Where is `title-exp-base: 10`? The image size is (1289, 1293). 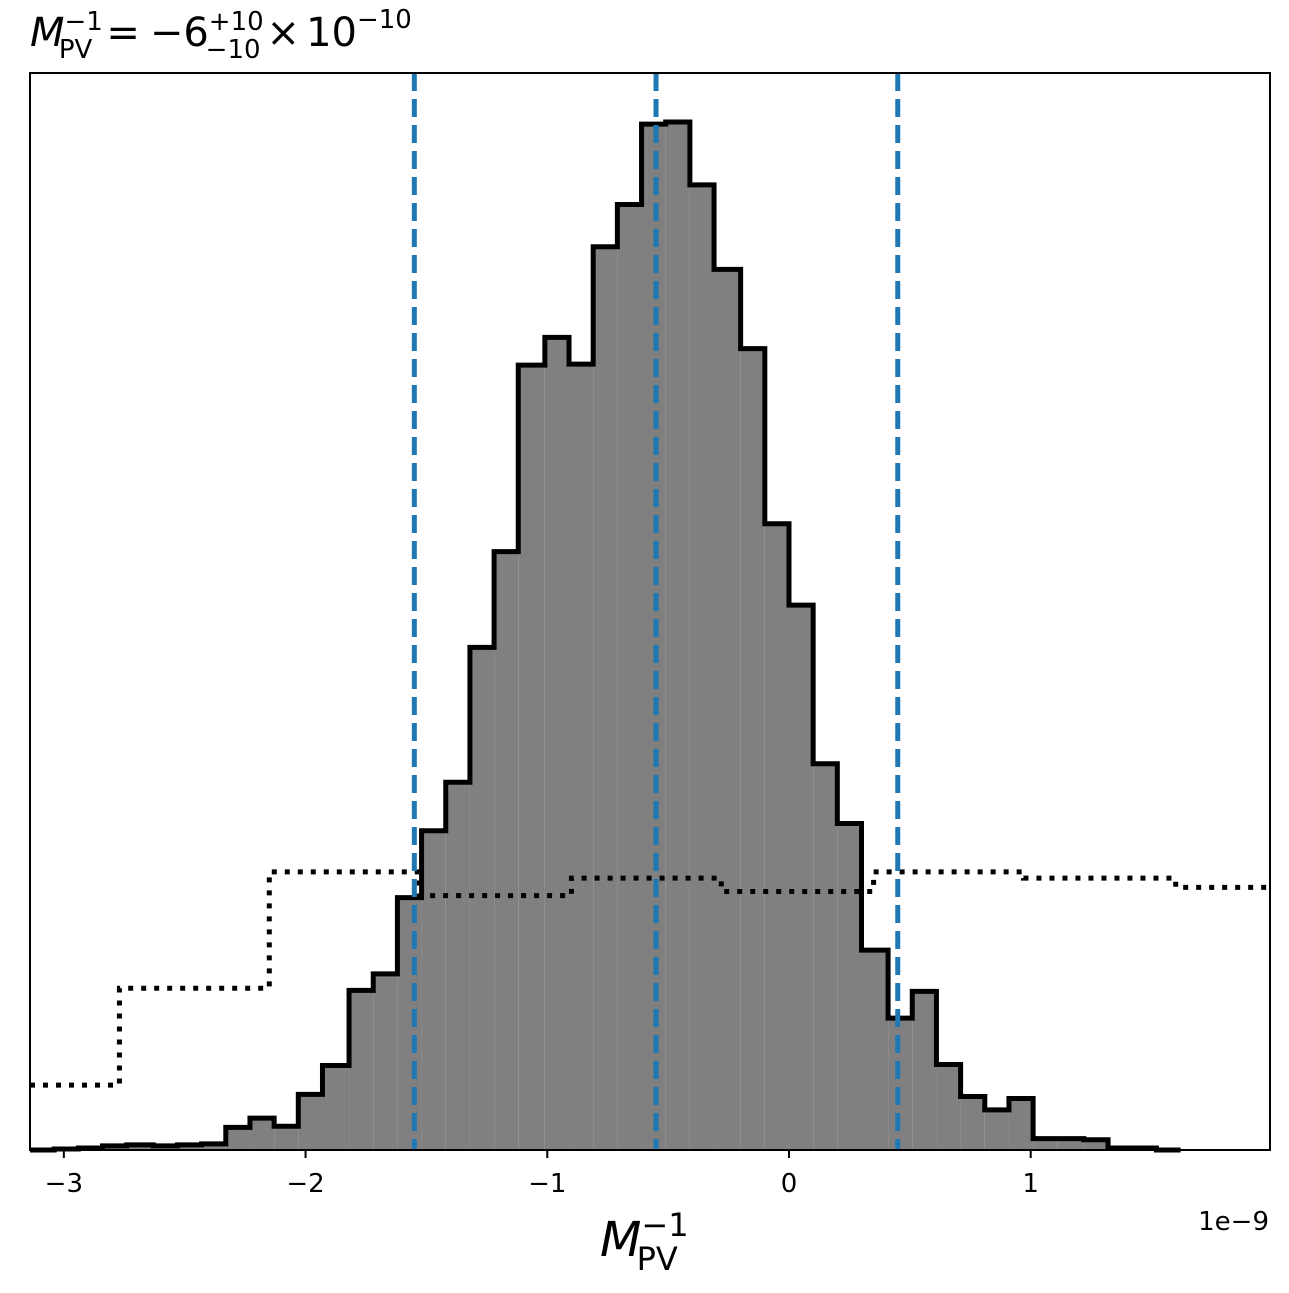 title-exp-base: 10 is located at coordinates (331, 33).